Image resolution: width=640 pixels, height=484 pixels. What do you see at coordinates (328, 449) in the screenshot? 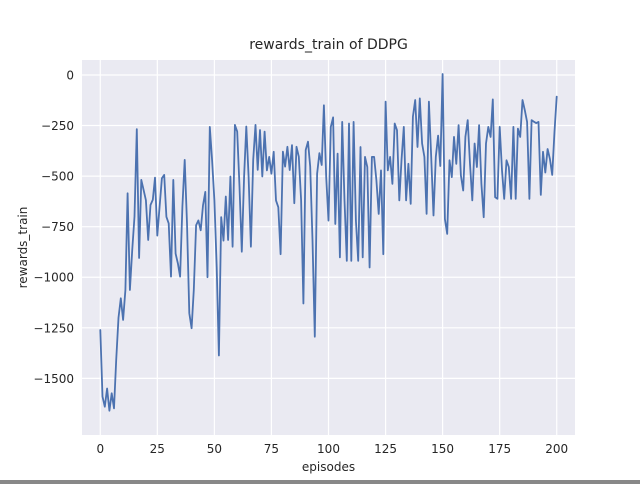
I see `svg-text: 100` at bounding box center [328, 449].